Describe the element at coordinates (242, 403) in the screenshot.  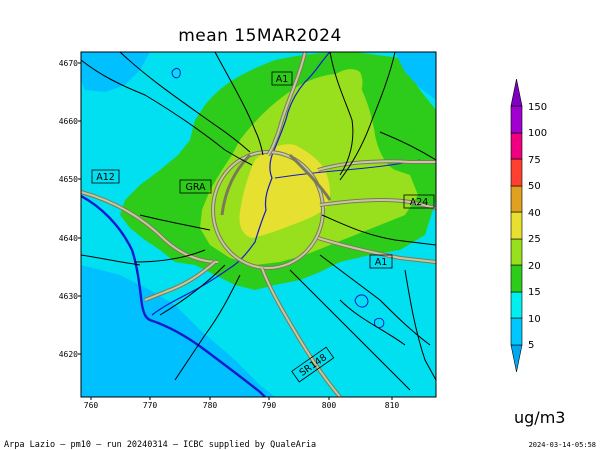
I see `x-axis: 760 770 780 790 800 810` at that location.